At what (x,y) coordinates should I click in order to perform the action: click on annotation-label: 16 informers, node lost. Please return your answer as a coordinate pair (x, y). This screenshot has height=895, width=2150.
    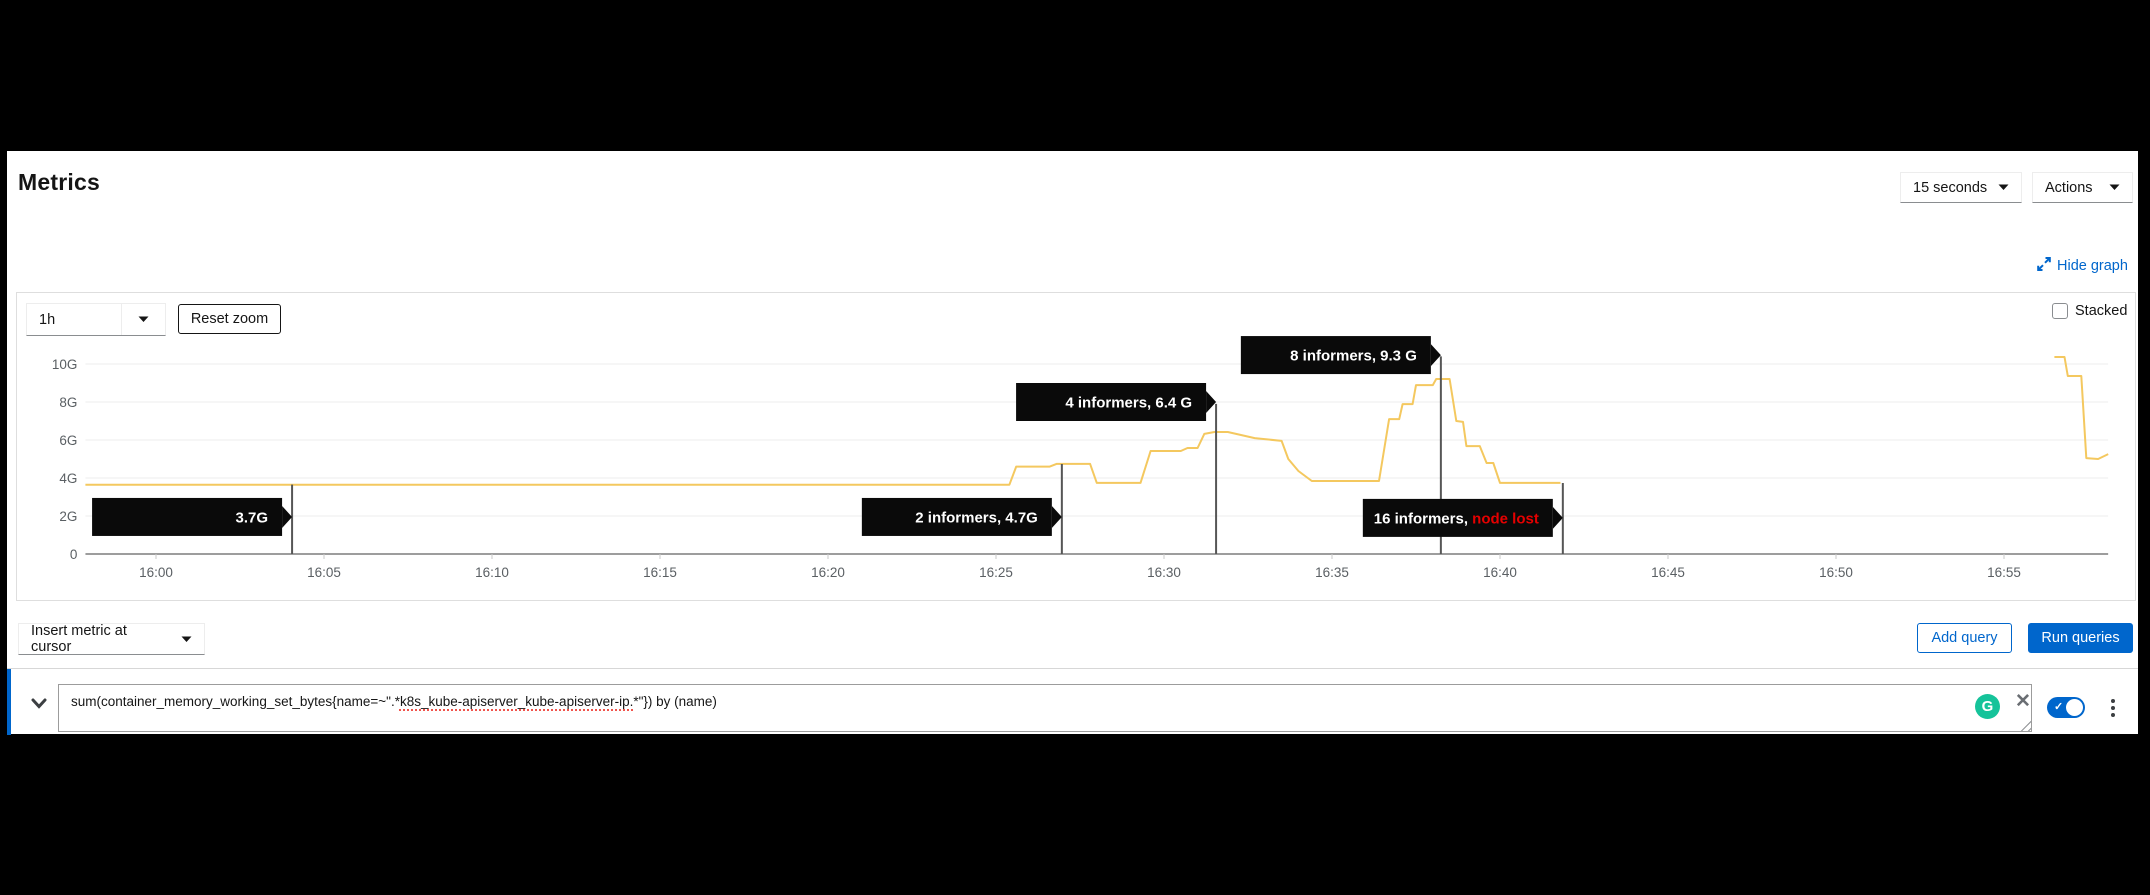
    Looking at the image, I should click on (1456, 518).